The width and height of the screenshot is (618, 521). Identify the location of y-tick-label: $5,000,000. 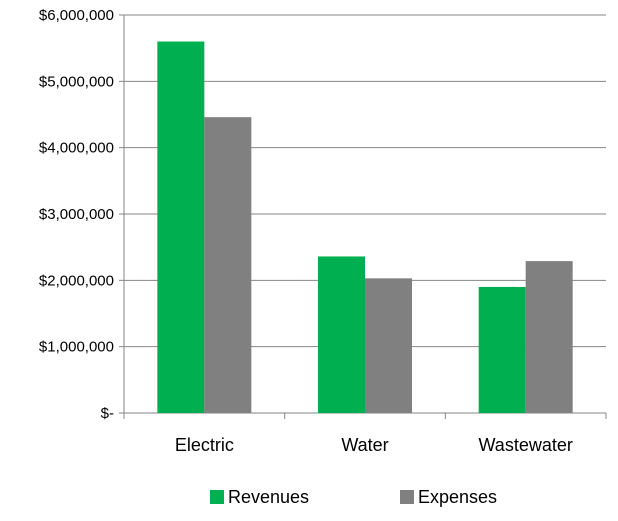
(76, 81).